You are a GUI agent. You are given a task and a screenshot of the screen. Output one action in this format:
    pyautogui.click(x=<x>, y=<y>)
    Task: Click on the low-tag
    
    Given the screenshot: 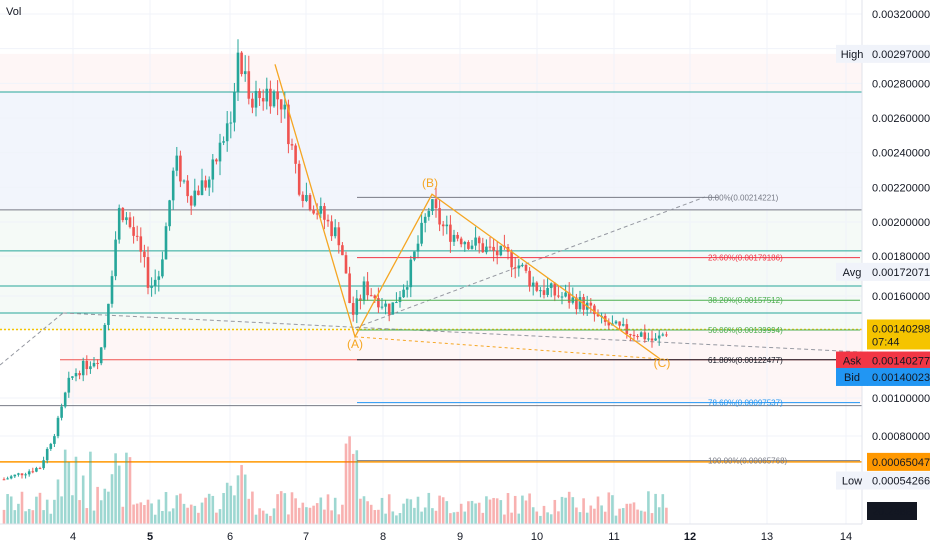 What is the action you would take?
    pyautogui.click(x=852, y=480)
    